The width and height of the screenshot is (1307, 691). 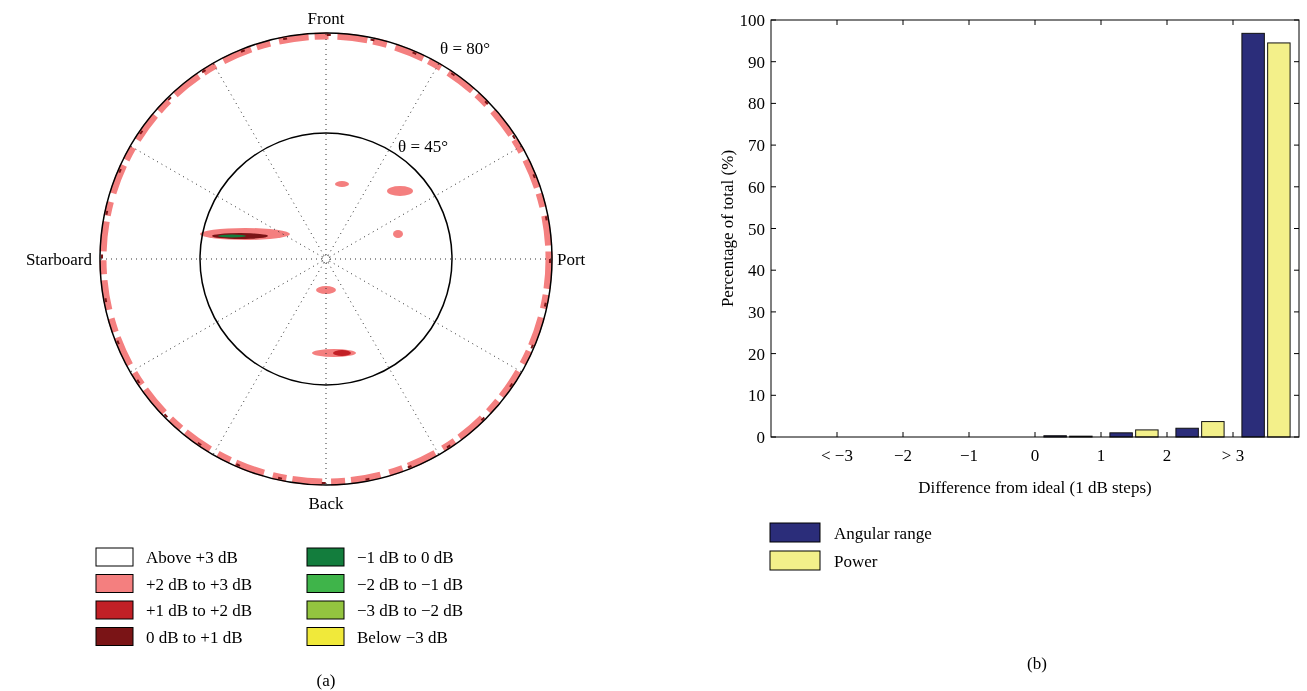 I want to click on y-tick-label: 10, so click(x=756, y=396).